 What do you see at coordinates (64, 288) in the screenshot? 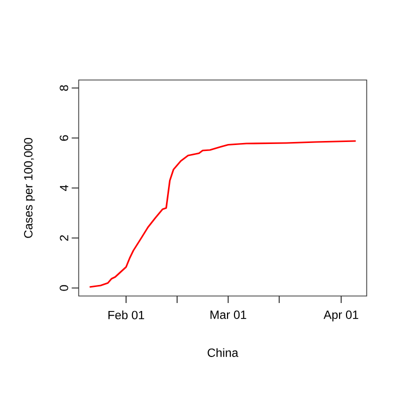
I see `y-tick-label: 0` at bounding box center [64, 288].